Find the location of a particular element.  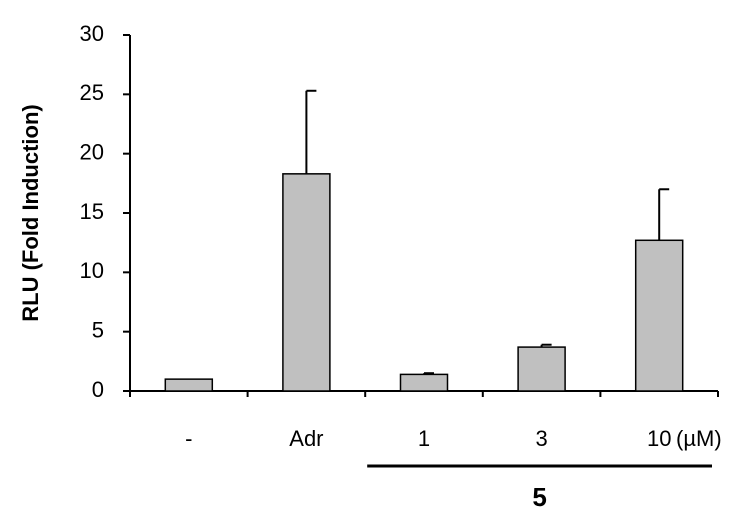

y-ticks: 0 5 10 15 20 25 30 is located at coordinates (105, 211).